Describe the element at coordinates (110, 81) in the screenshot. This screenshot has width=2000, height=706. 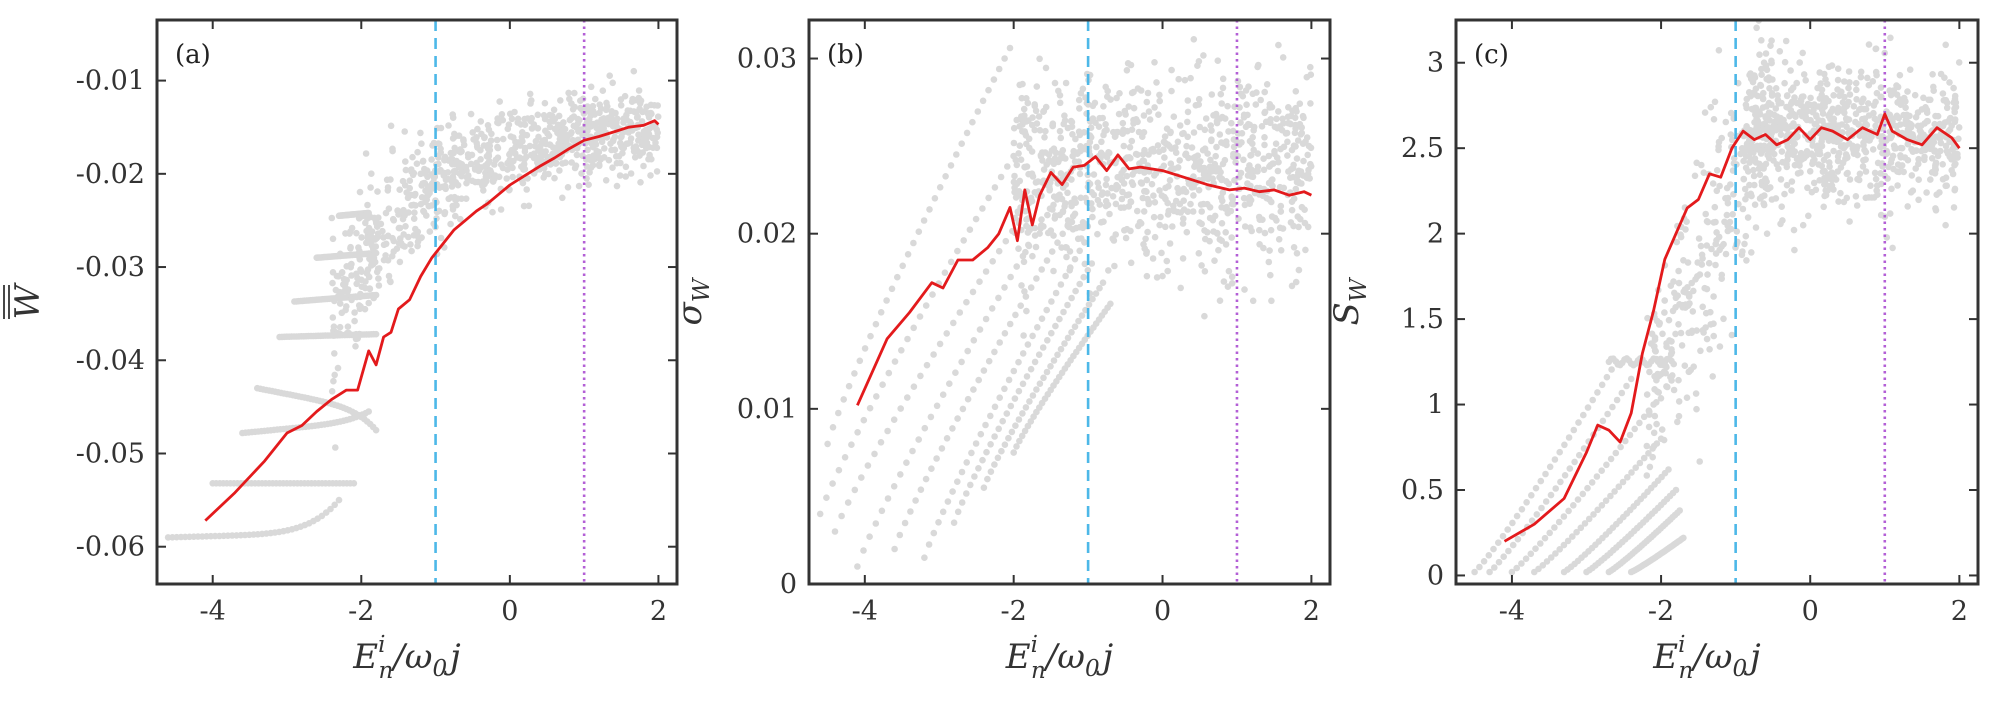
I see `y-tick-label: -0.01` at that location.